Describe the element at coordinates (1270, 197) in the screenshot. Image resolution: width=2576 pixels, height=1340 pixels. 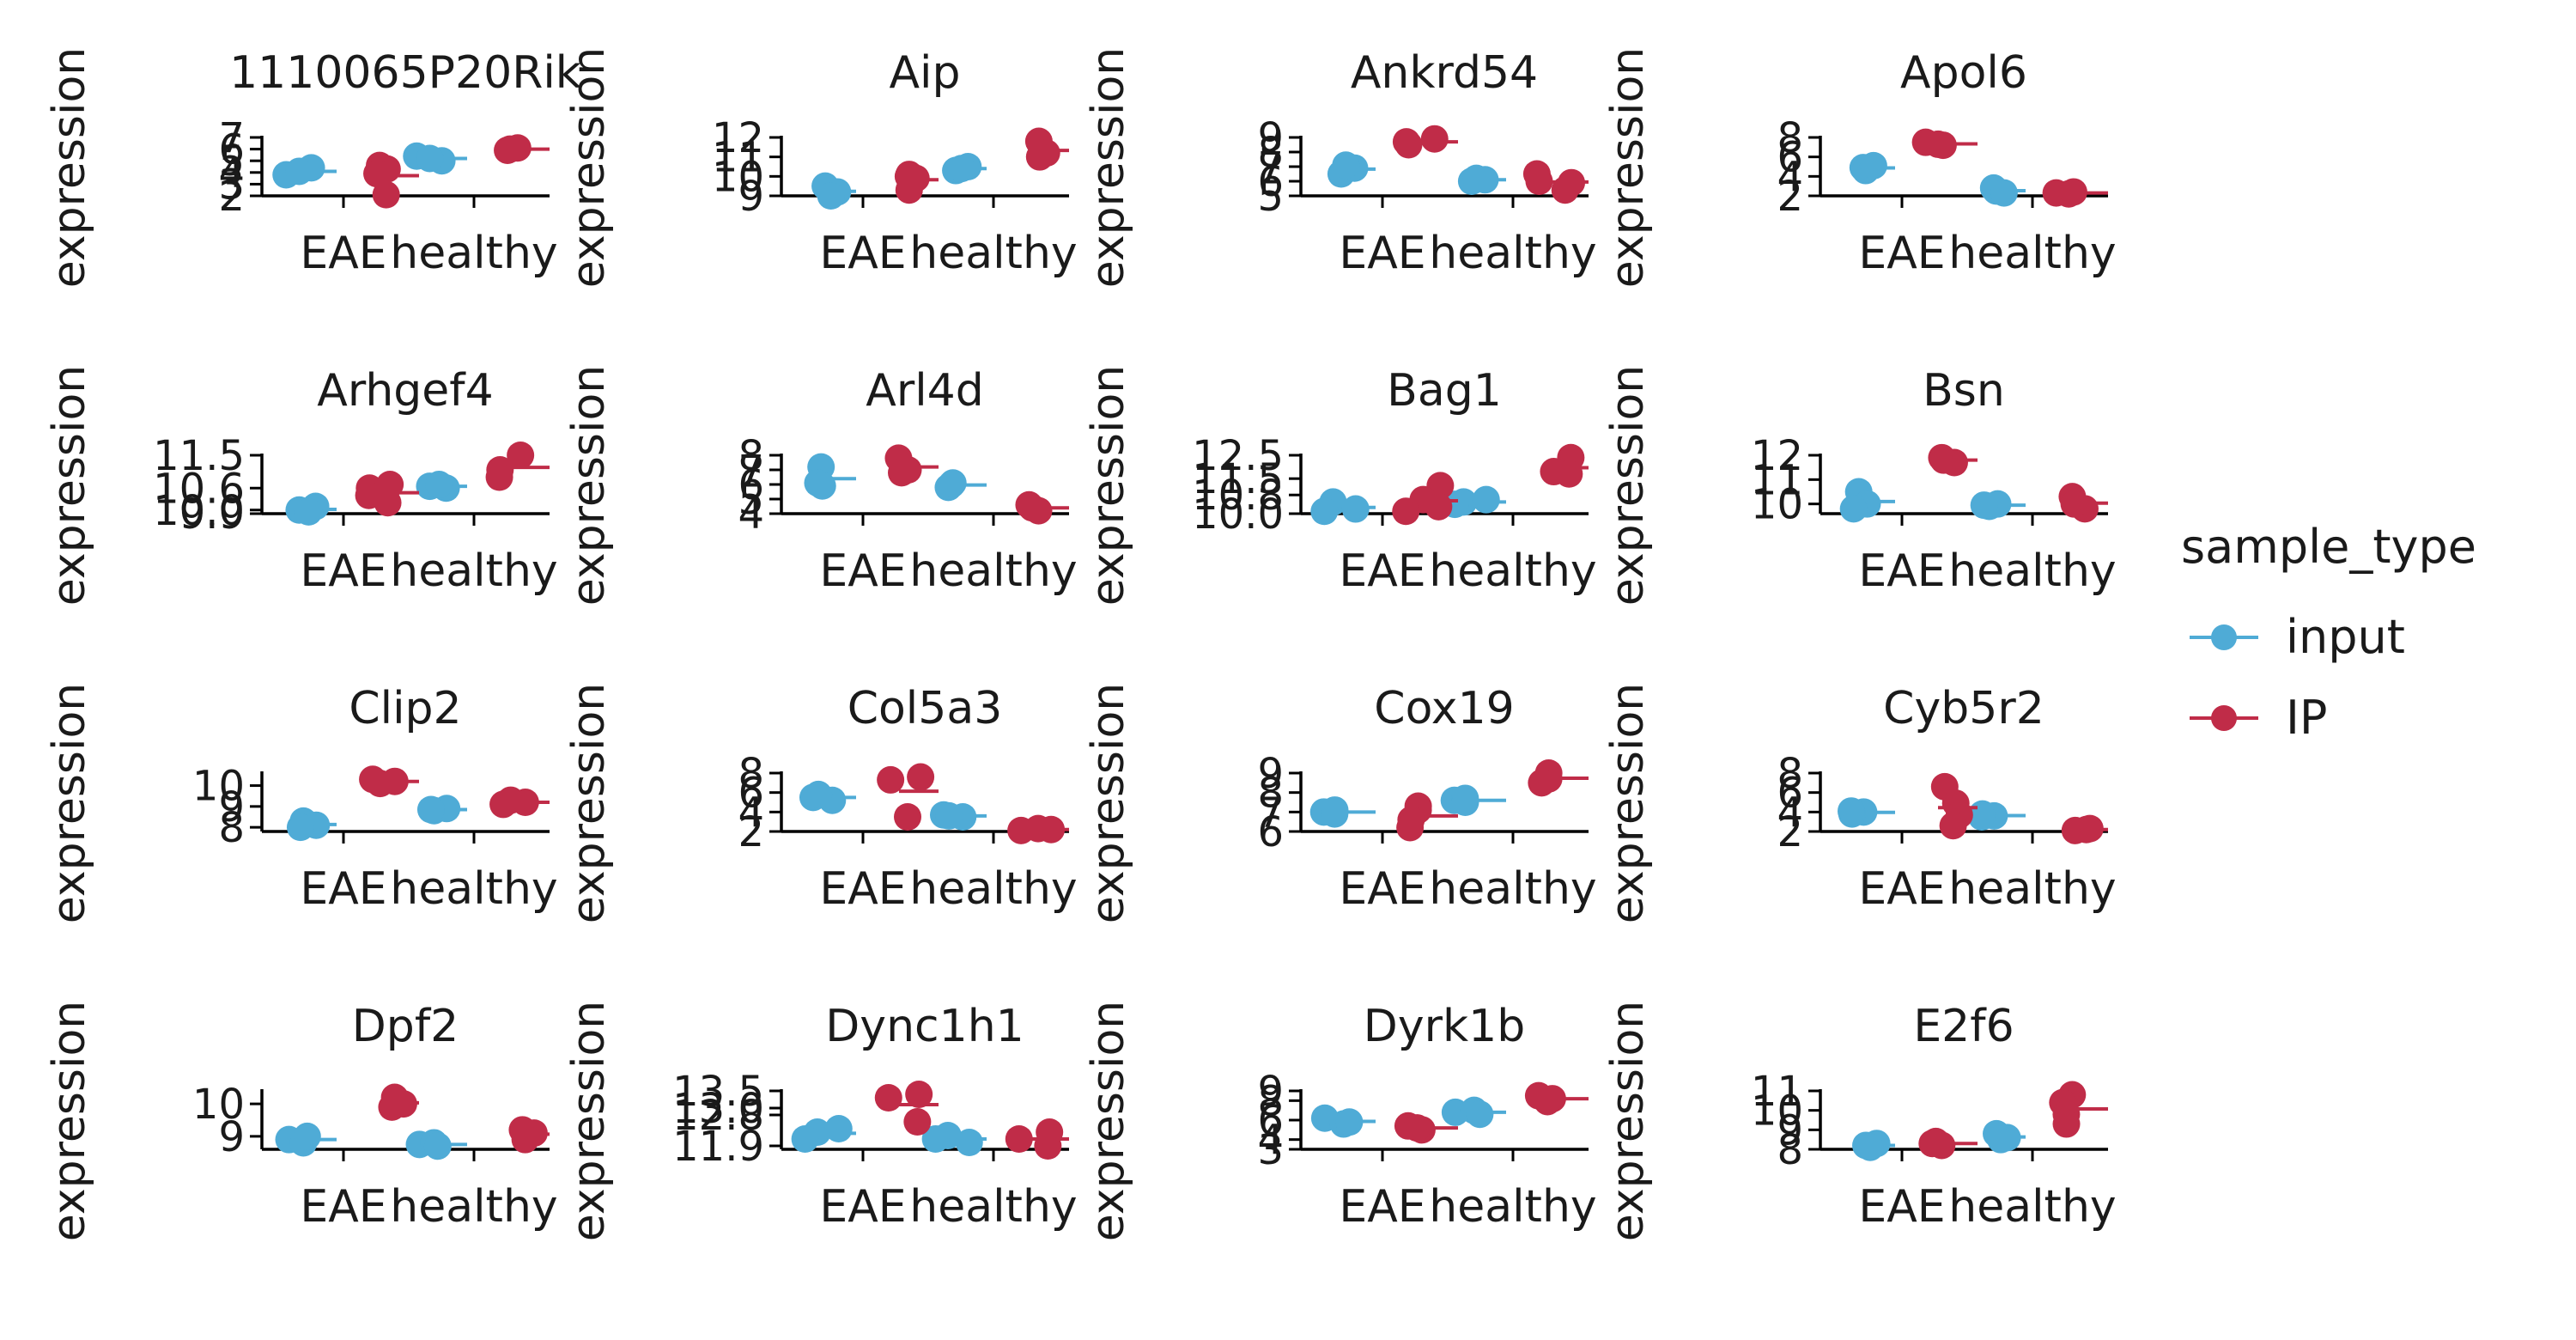
I see `y-tick-label: 5` at that location.